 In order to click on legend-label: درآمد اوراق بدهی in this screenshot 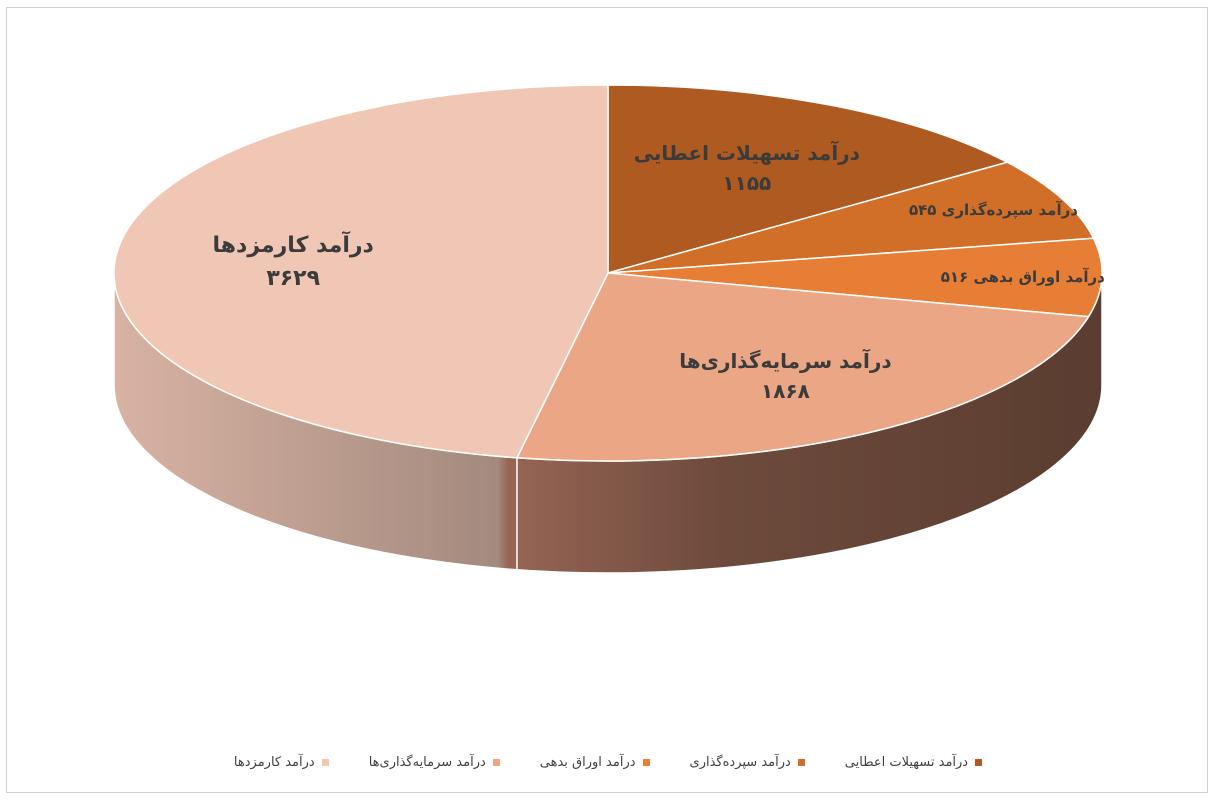, I will do `click(587, 762)`.